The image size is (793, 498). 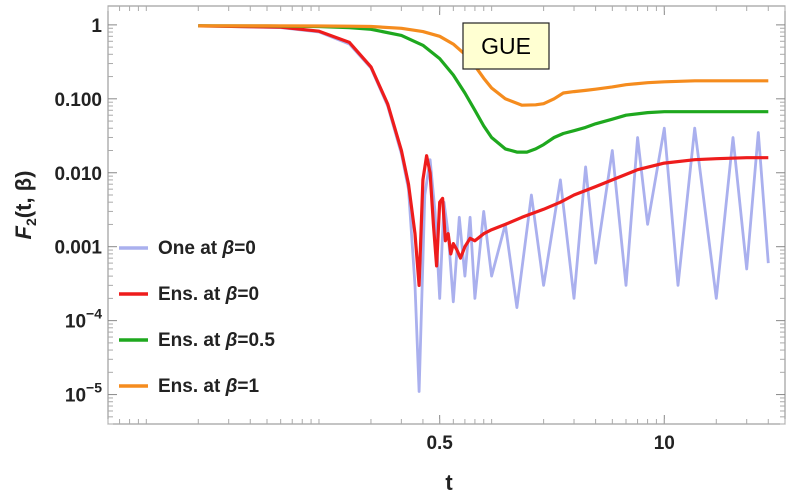 What do you see at coordinates (190, 248) in the screenshot?
I see `legend-label-name: One at` at bounding box center [190, 248].